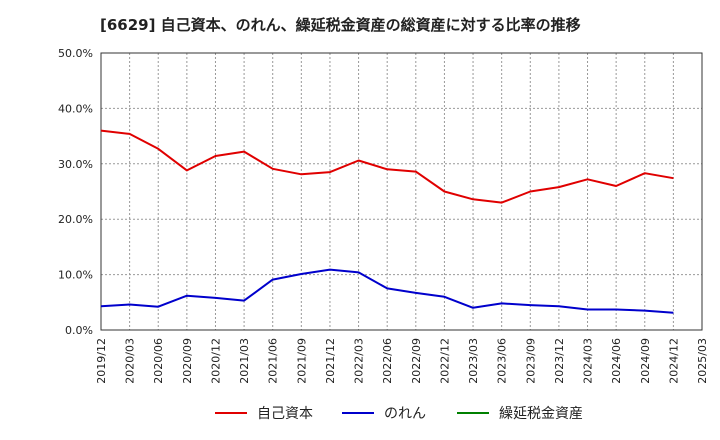  What do you see at coordinates (387, 361) in the screenshot?
I see `x-tick-label: 2022/06` at bounding box center [387, 361].